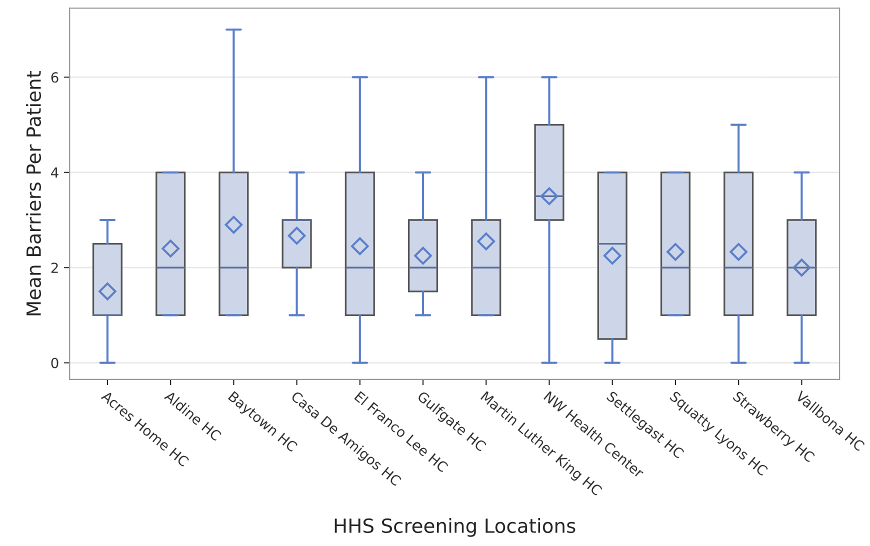  What do you see at coordinates (54, 363) in the screenshot?
I see `y-tick-label: 0` at bounding box center [54, 363].